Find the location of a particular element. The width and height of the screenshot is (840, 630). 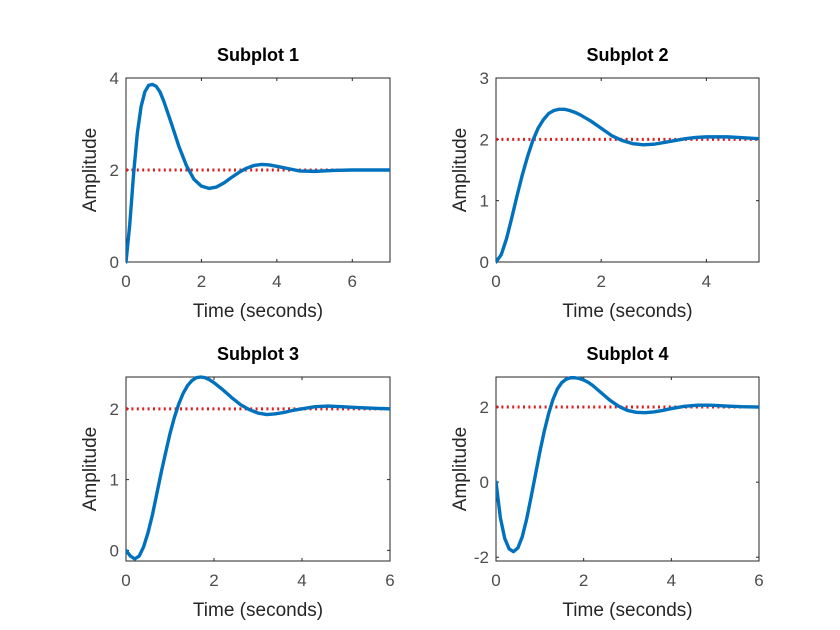

y-tick-label-3-0: 0 is located at coordinates (114, 550).